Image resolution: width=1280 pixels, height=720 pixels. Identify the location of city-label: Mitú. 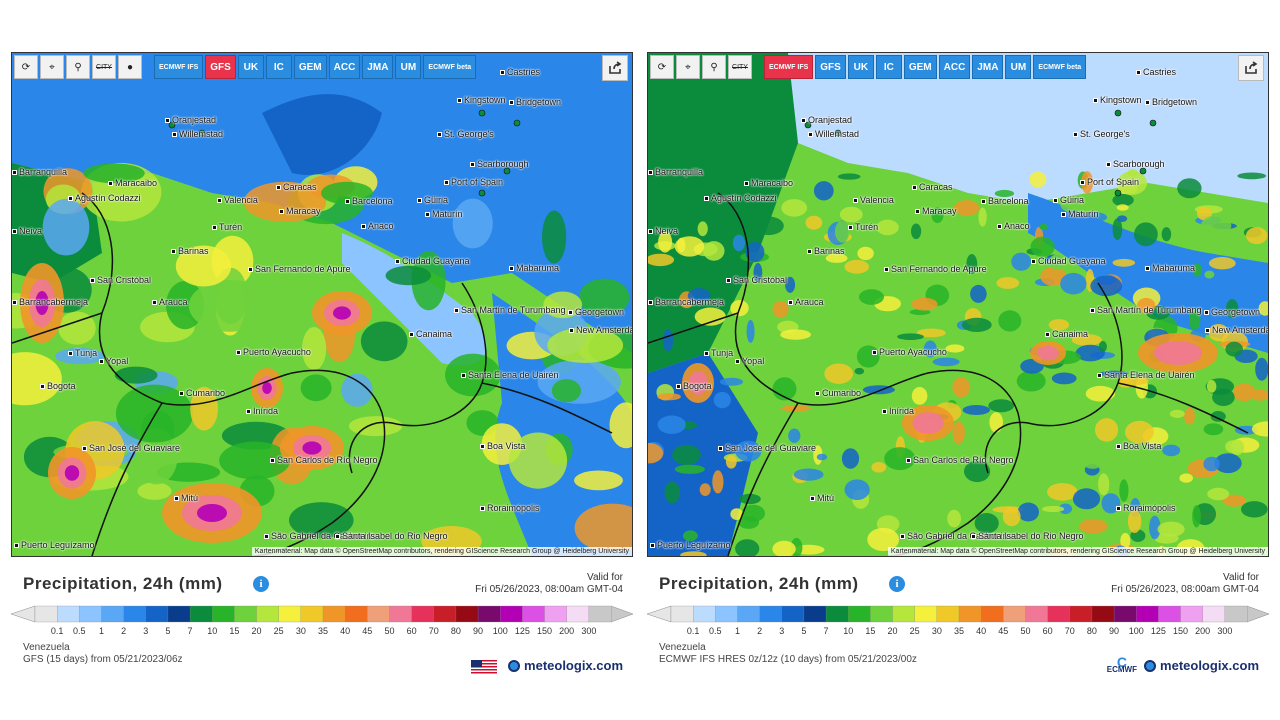
(186, 498).